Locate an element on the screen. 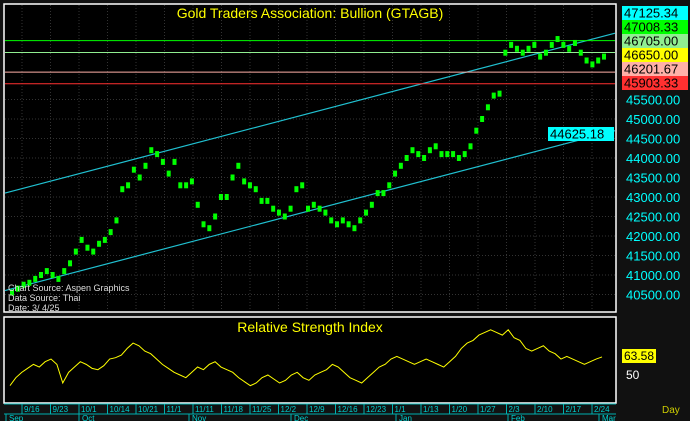  month-label: Nov is located at coordinates (199, 417).